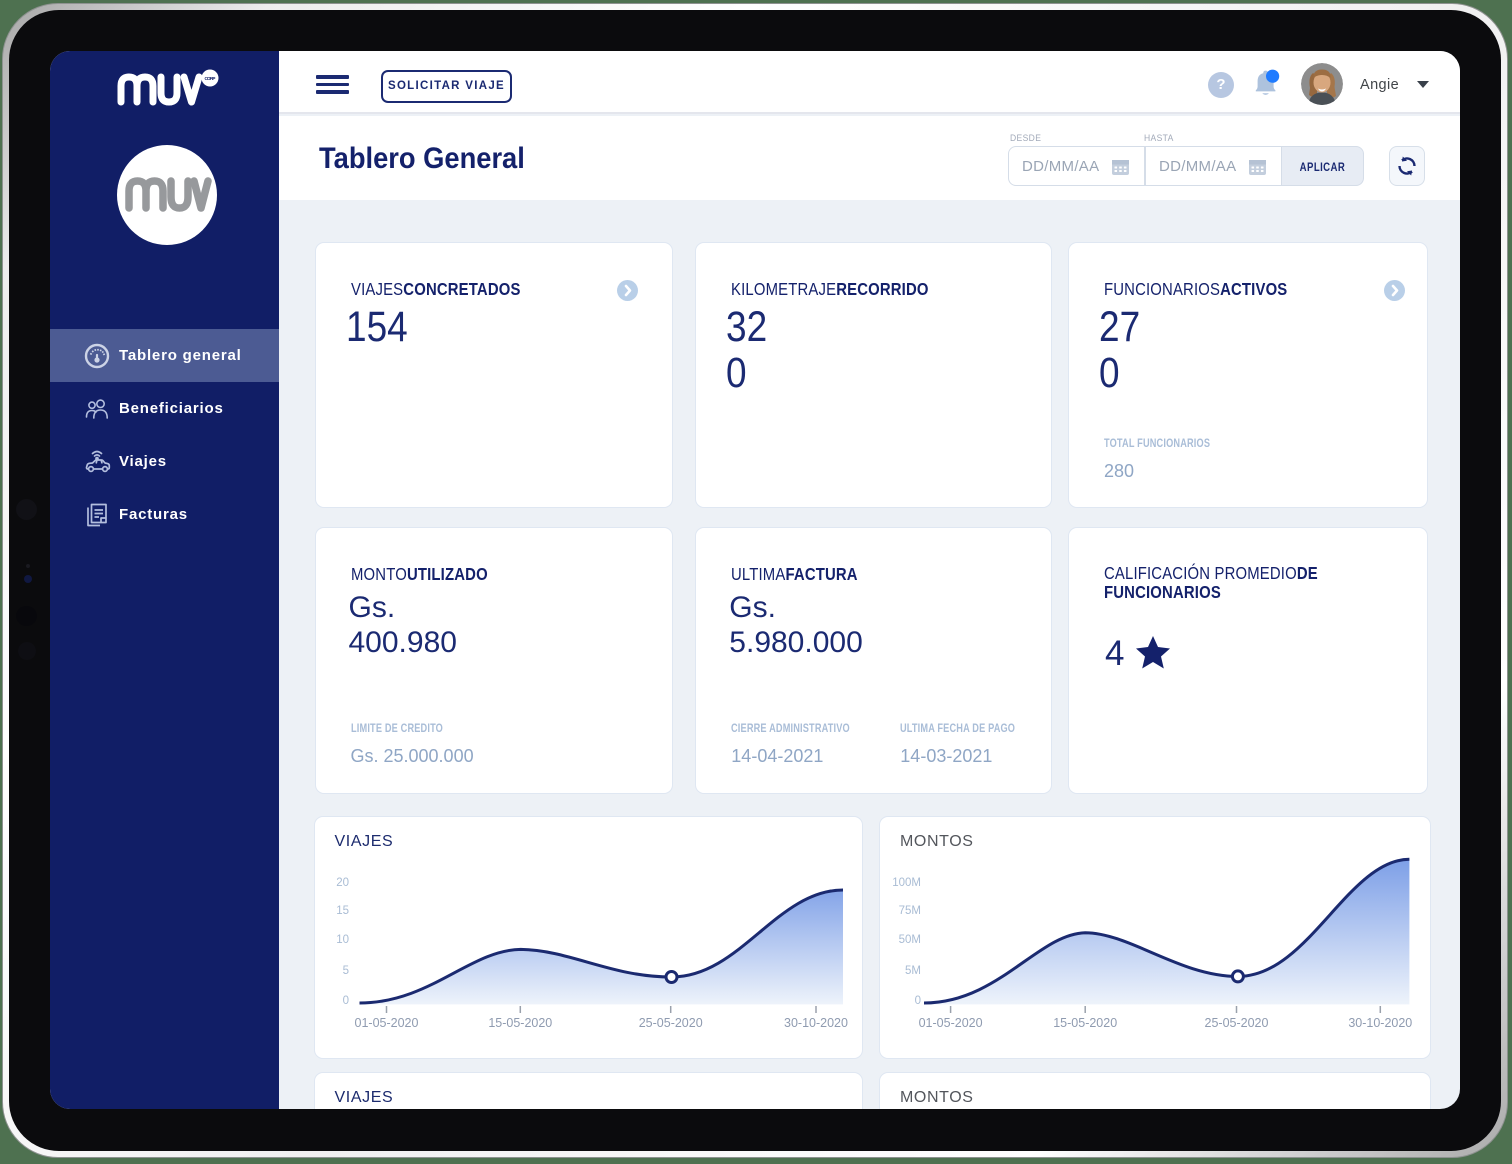 This screenshot has width=1512, height=1164. Describe the element at coordinates (345, 971) in the screenshot. I see `svg-text: 5` at that location.